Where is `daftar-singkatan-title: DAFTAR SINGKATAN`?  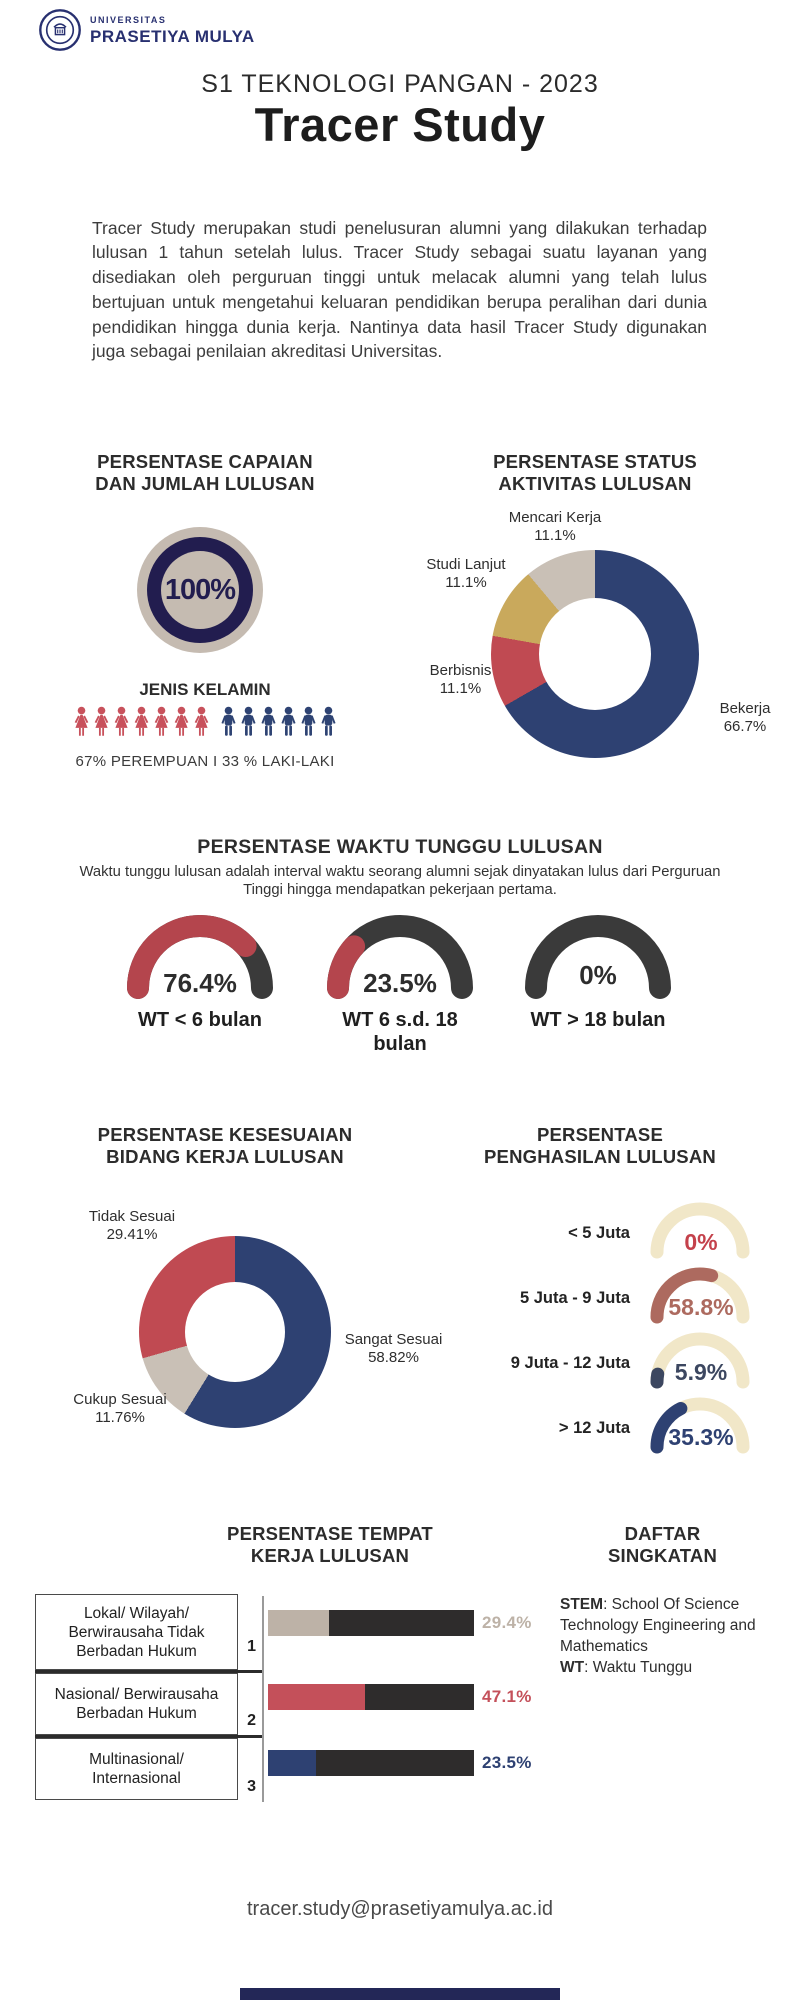 daftar-singkatan-title: DAFTAR SINGKATAN is located at coordinates (662, 1544).